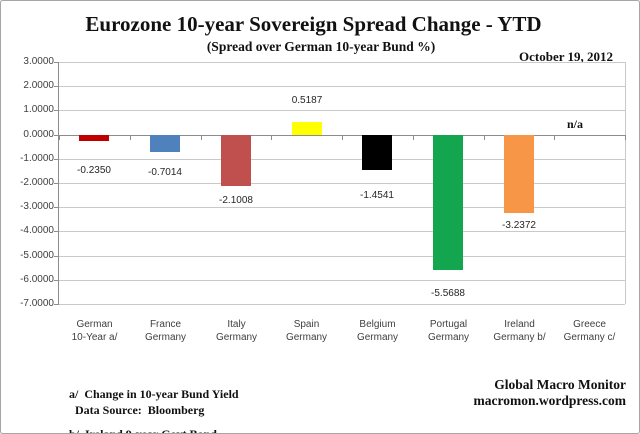  What do you see at coordinates (38, 134) in the screenshot?
I see `y-axis-label: 0.0000` at bounding box center [38, 134].